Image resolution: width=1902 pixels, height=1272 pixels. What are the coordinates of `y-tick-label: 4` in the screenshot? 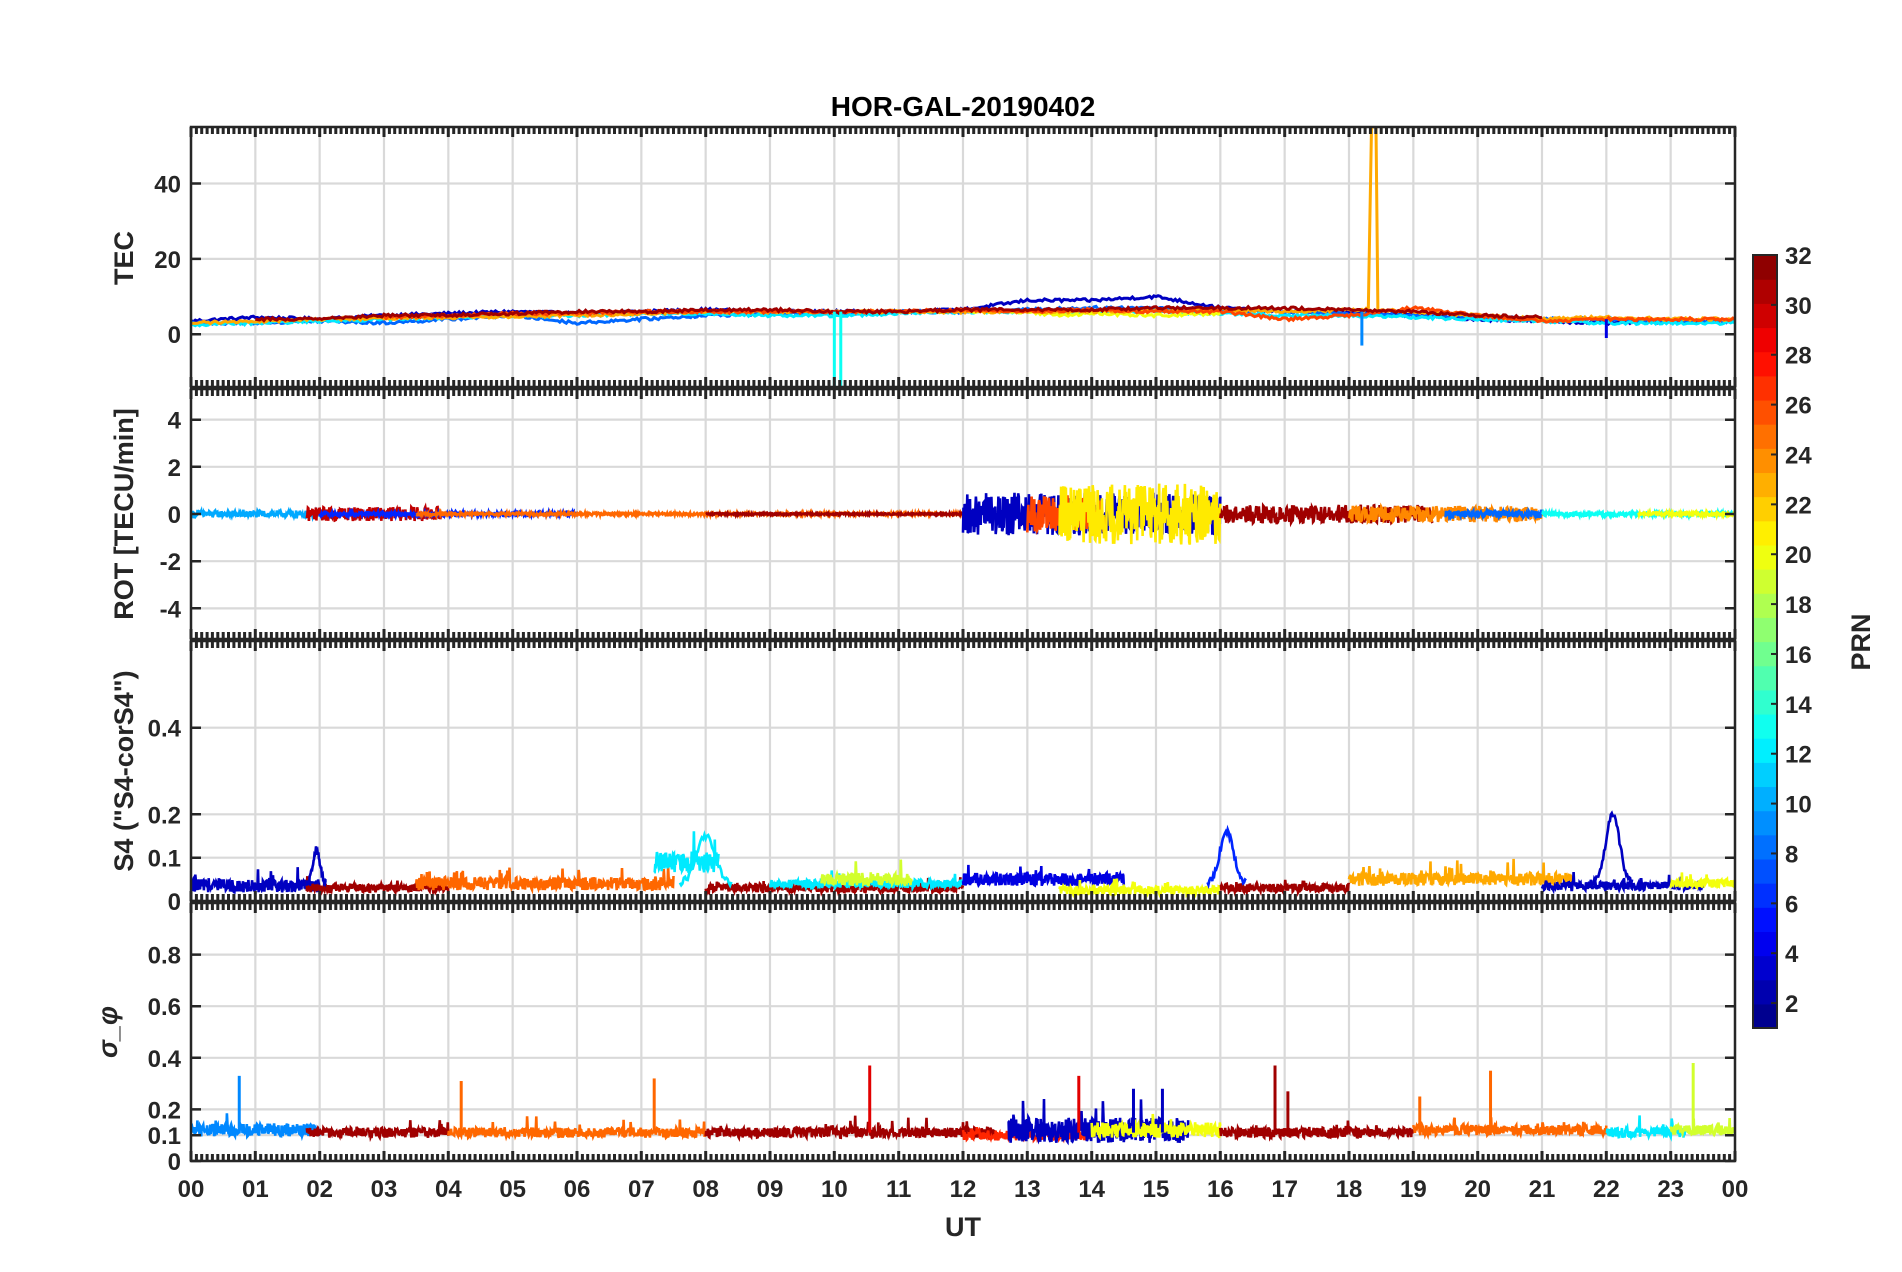 It's located at (175, 421).